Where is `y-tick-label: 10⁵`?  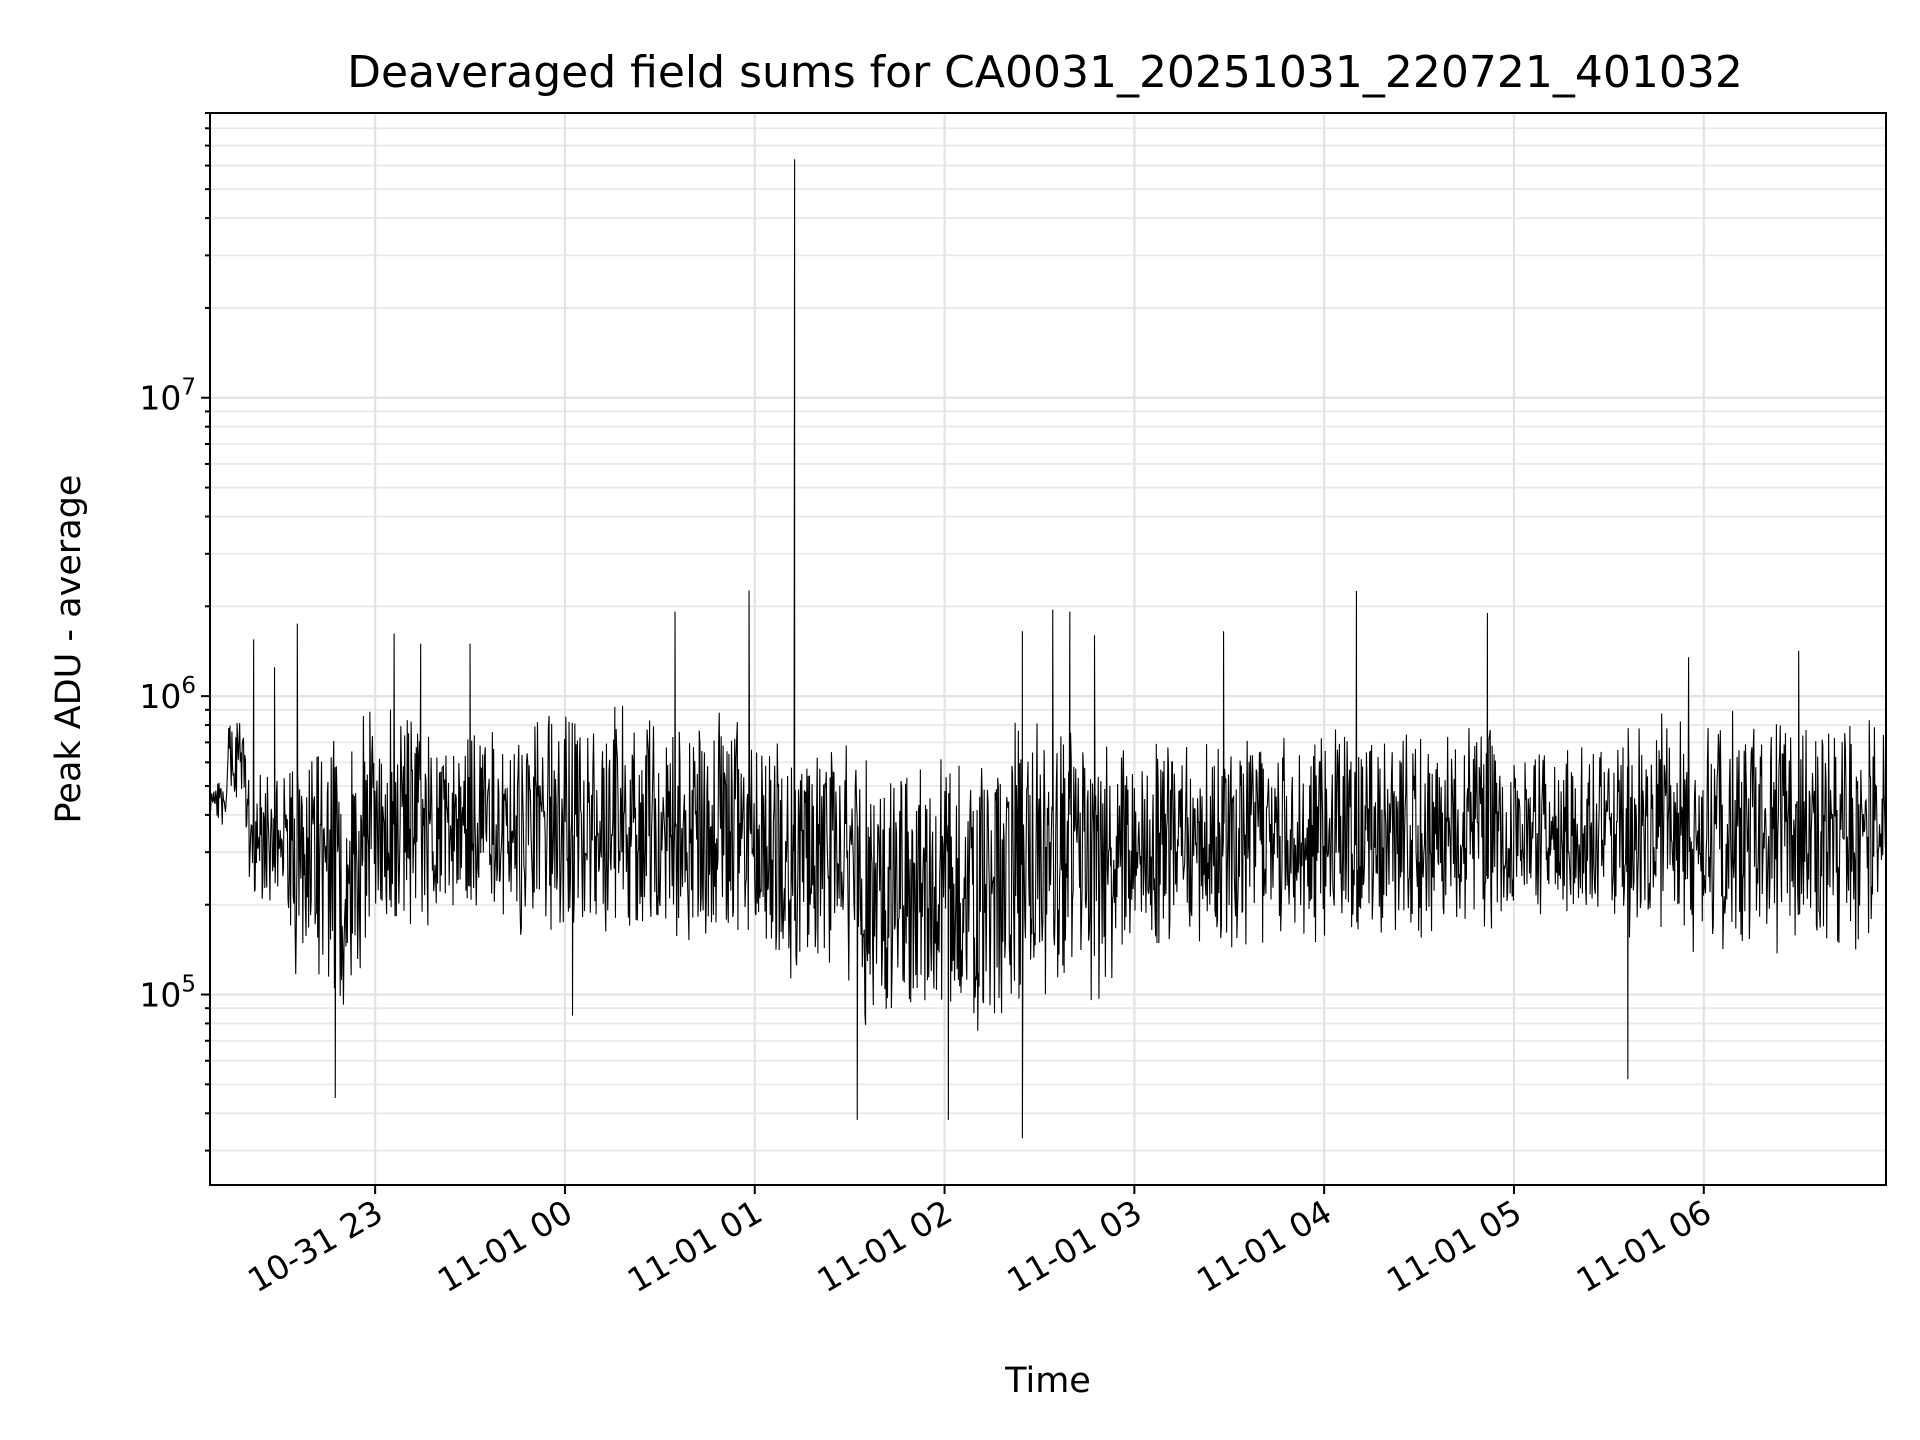
y-tick-label: 10⁵ is located at coordinates (167, 993).